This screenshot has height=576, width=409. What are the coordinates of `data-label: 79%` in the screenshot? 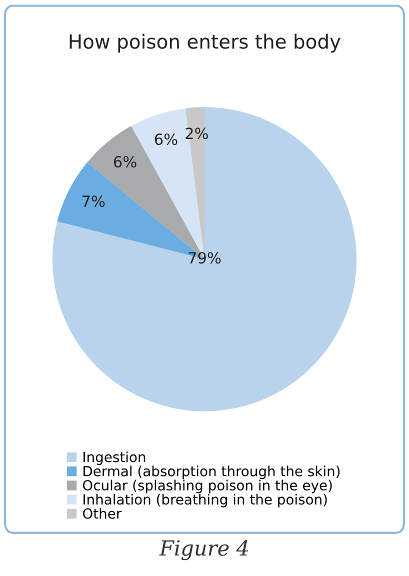 It's located at (204, 258).